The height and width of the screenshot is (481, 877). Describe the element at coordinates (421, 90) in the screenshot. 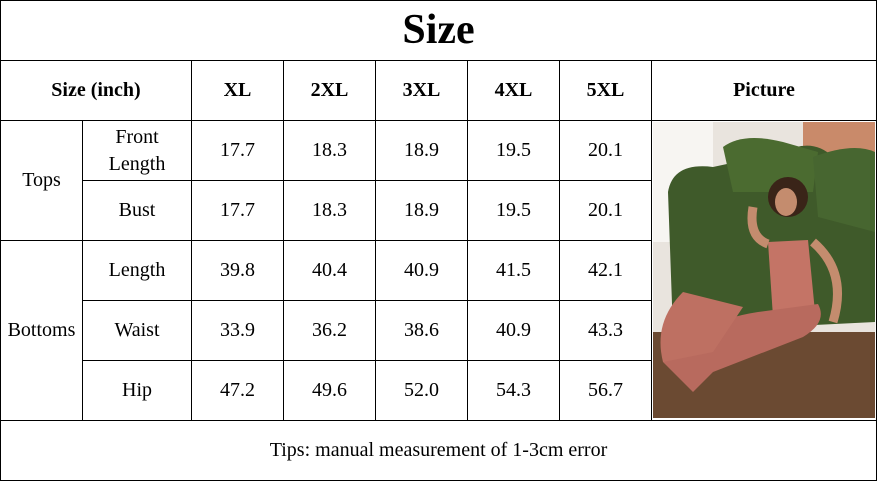

I see `header-cell: 3XL` at that location.